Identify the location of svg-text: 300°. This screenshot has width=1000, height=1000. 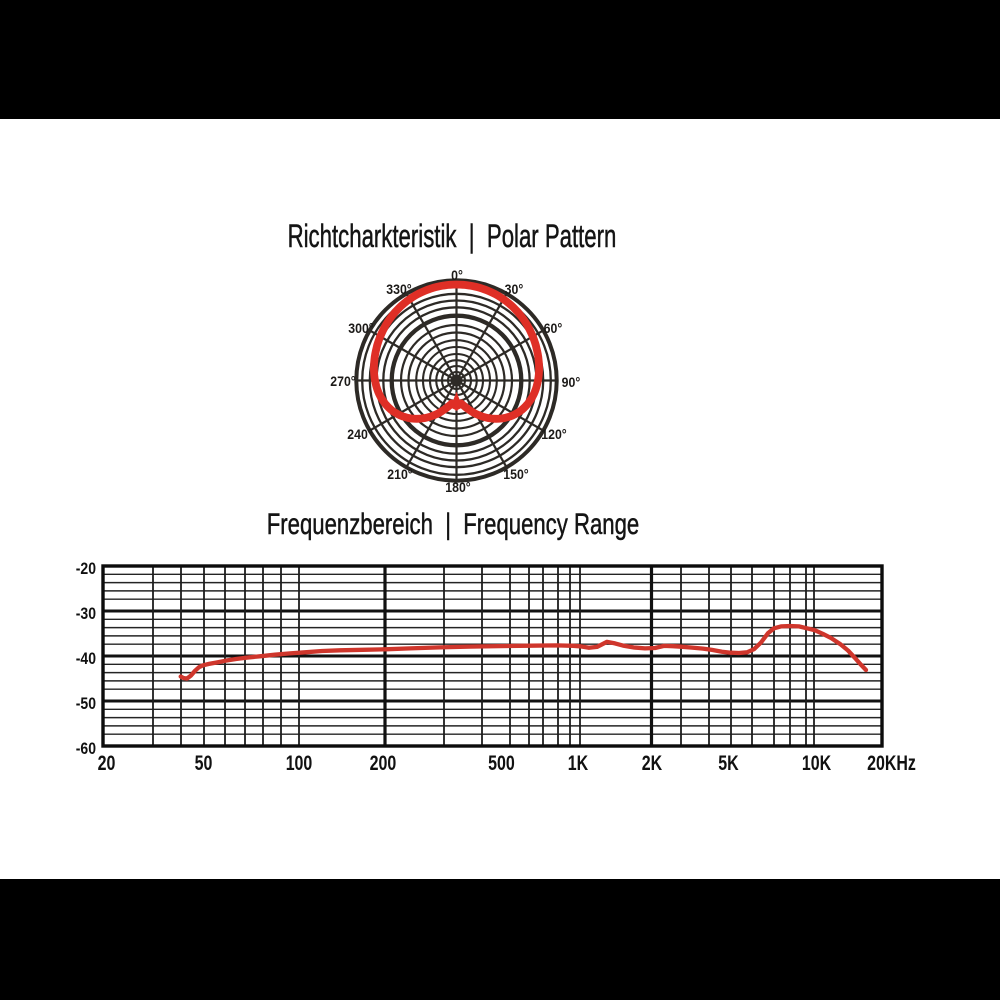
(360, 328).